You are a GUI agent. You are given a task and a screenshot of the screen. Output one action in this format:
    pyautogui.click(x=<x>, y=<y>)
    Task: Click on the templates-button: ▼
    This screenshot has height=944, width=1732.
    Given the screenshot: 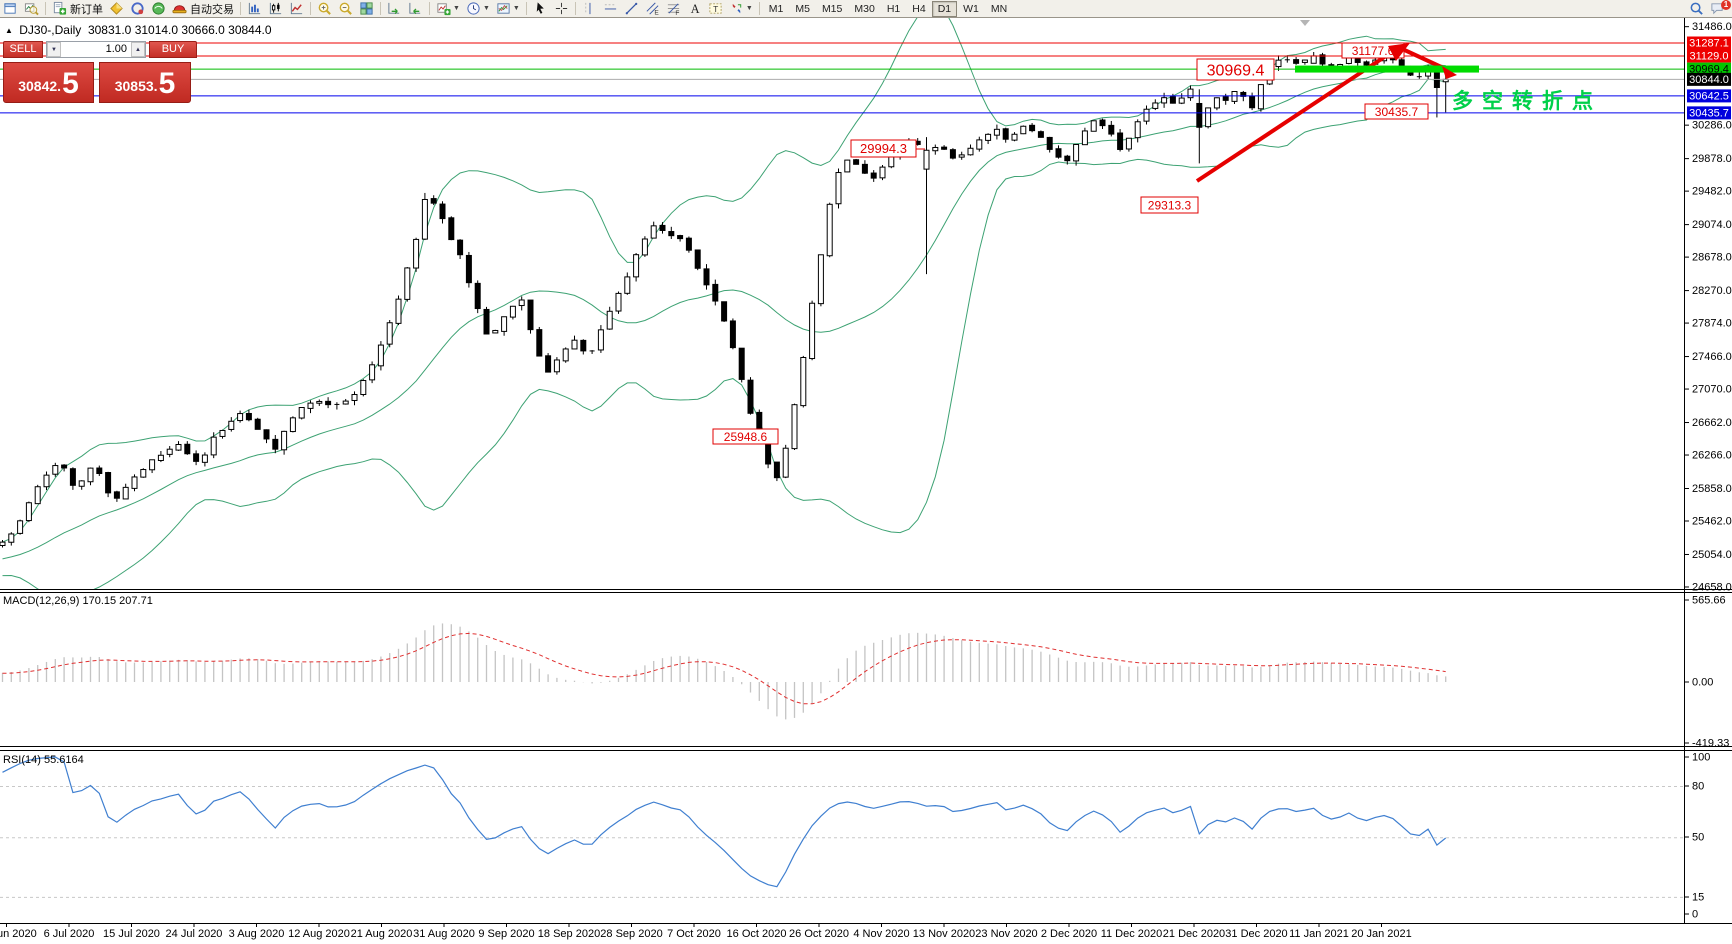 What is the action you would take?
    pyautogui.click(x=508, y=9)
    